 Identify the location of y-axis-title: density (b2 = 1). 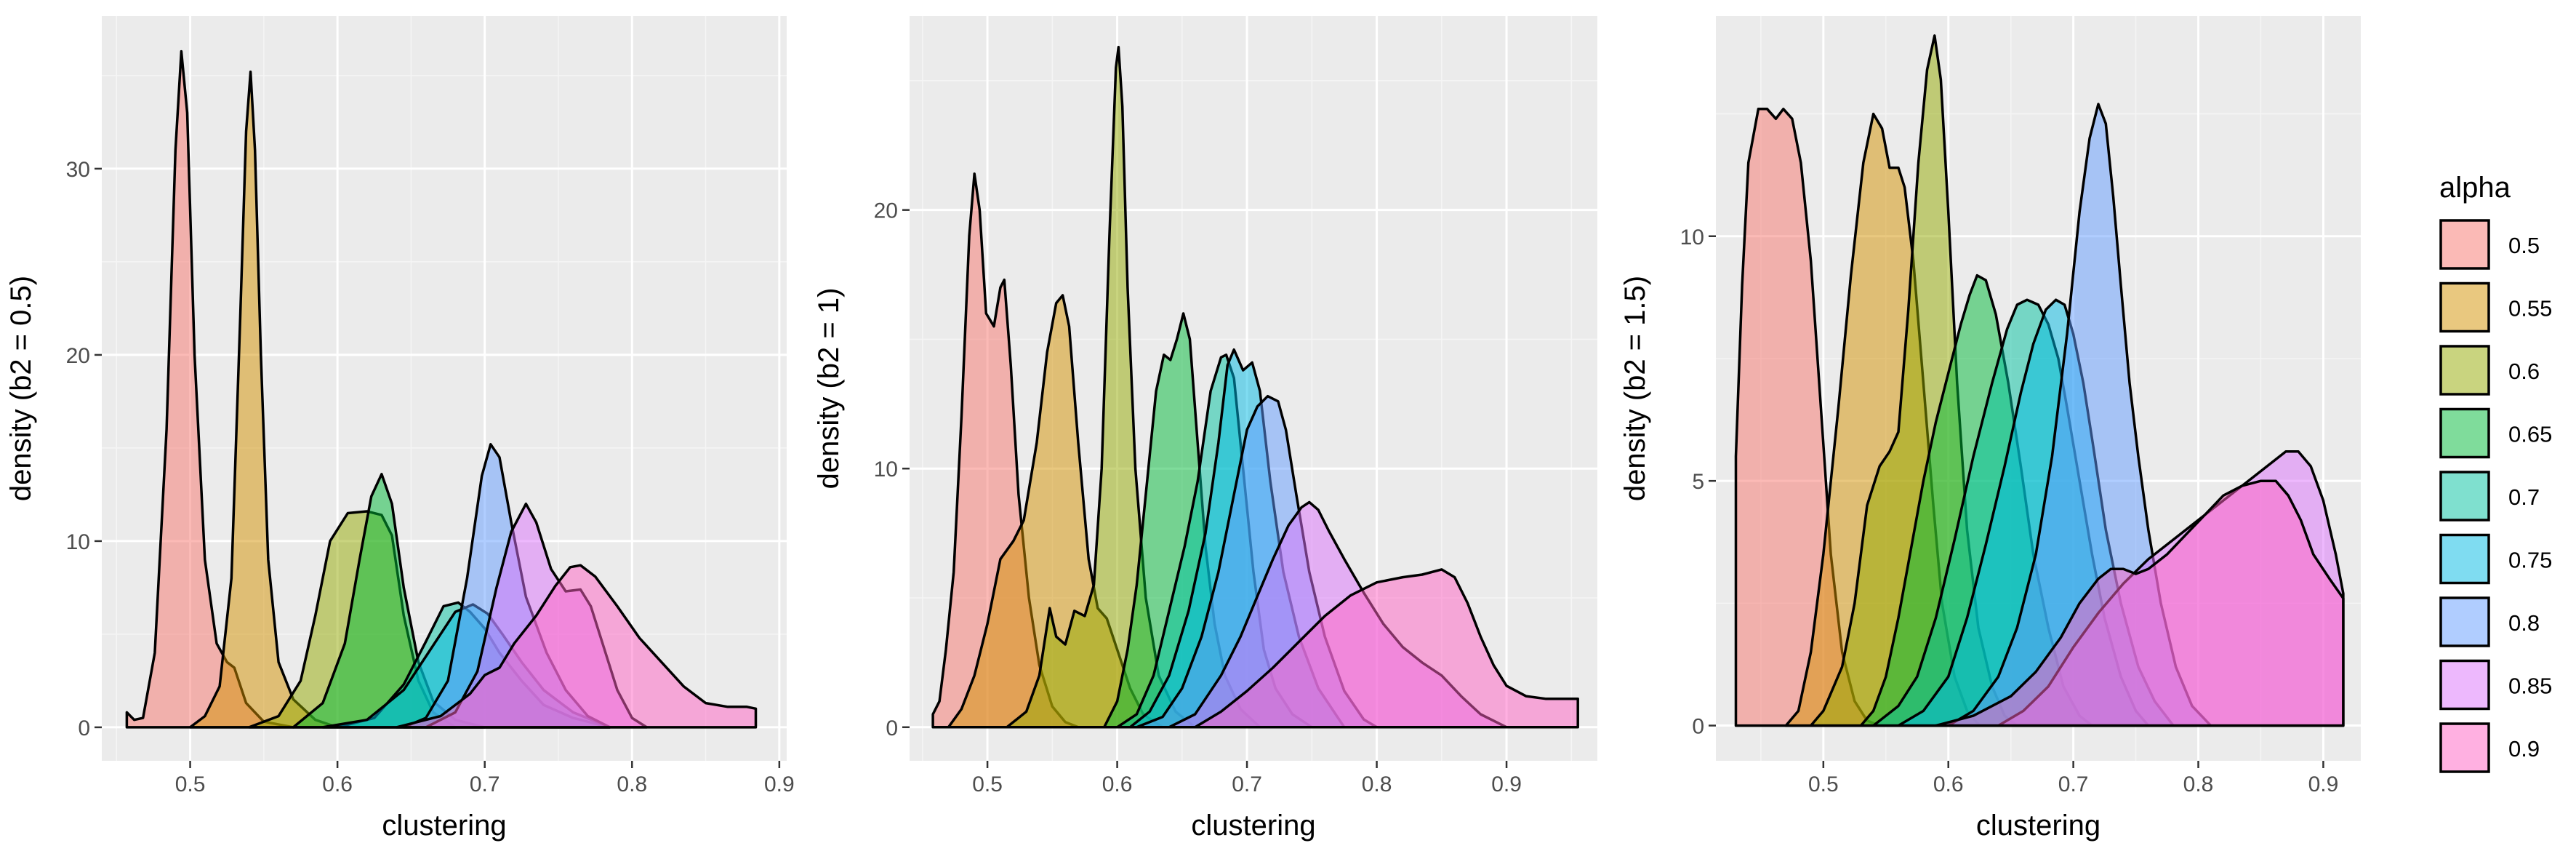
(829, 389).